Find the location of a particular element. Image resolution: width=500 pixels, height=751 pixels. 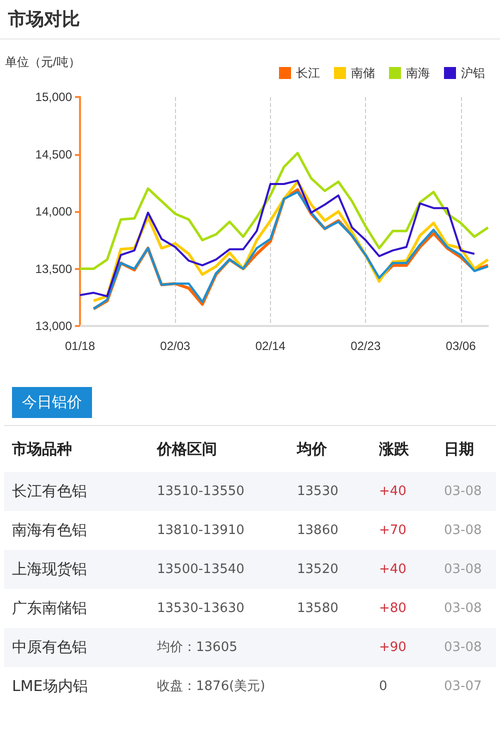

legend-label: 长江 is located at coordinates (308, 73).